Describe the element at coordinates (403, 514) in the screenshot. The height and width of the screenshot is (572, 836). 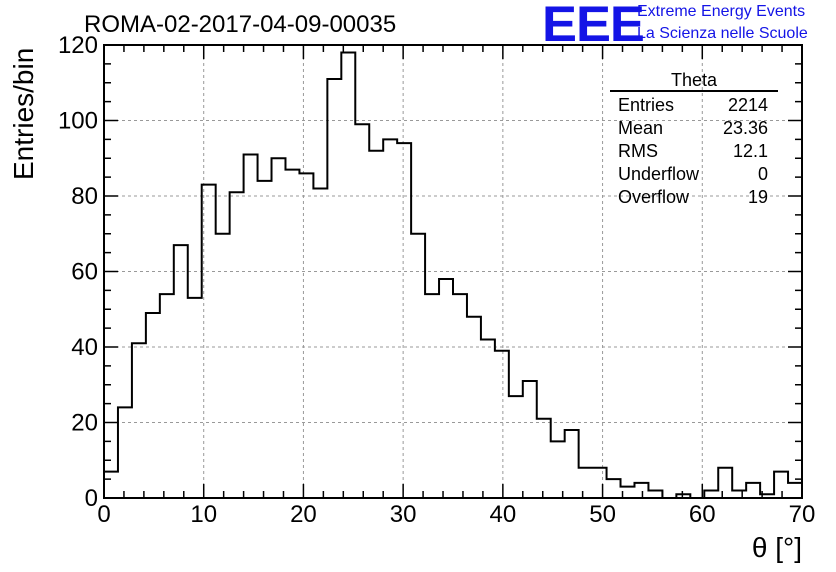
I see `x-tick-label: 30` at that location.